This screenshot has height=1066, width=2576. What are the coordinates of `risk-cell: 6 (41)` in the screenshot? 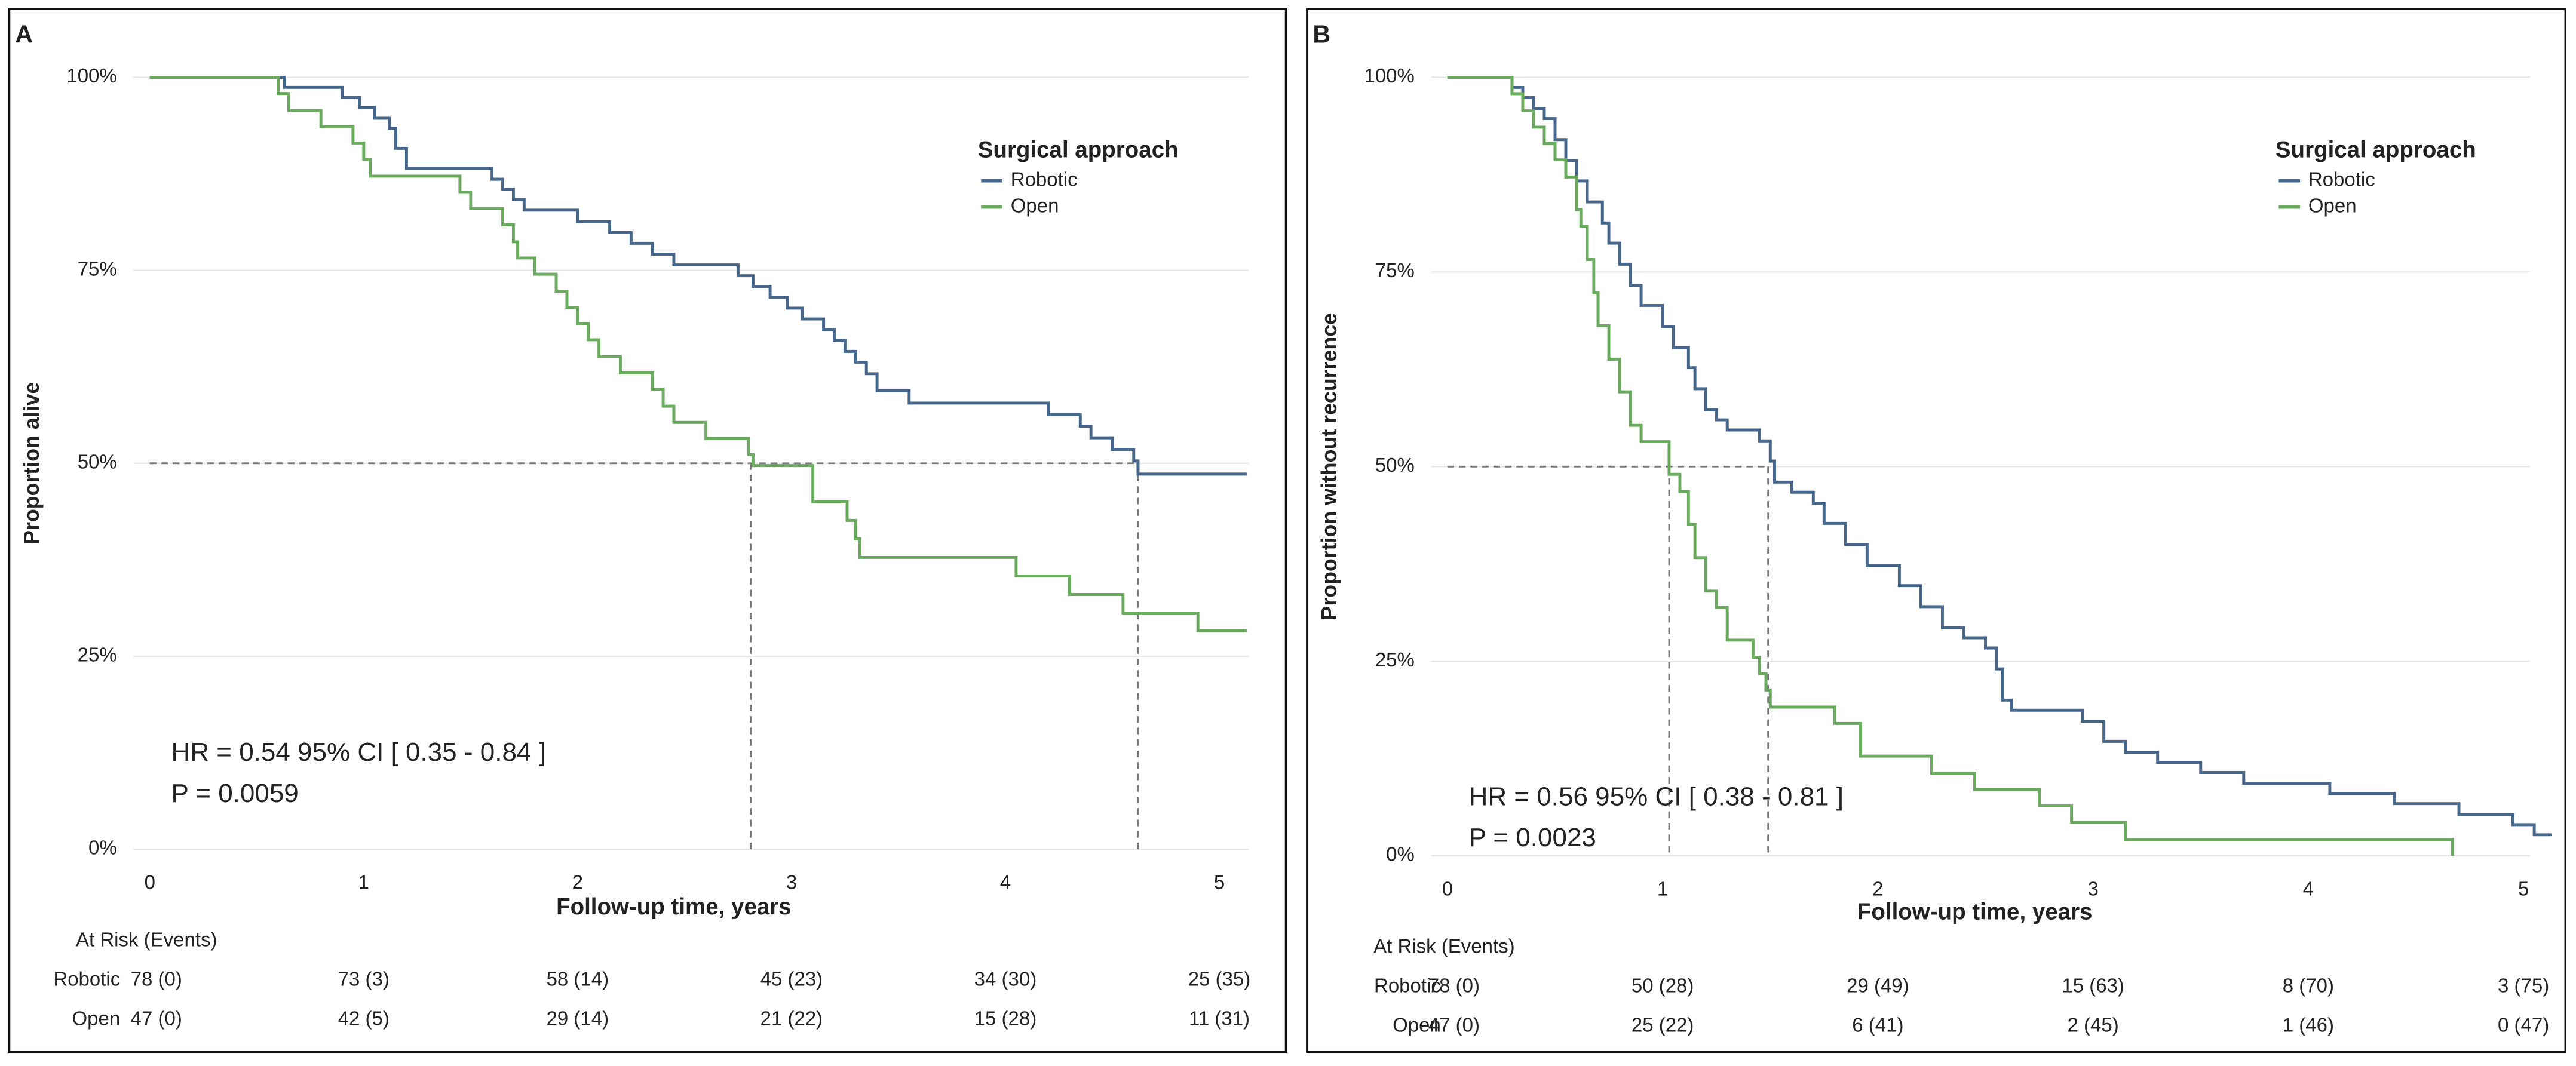 It's located at (1877, 1025).